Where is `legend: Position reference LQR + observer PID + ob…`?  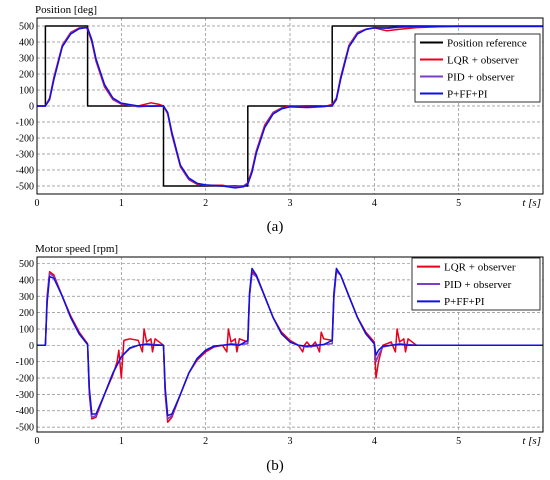 legend: Position reference LQR + observer PID + ob… is located at coordinates (477, 68).